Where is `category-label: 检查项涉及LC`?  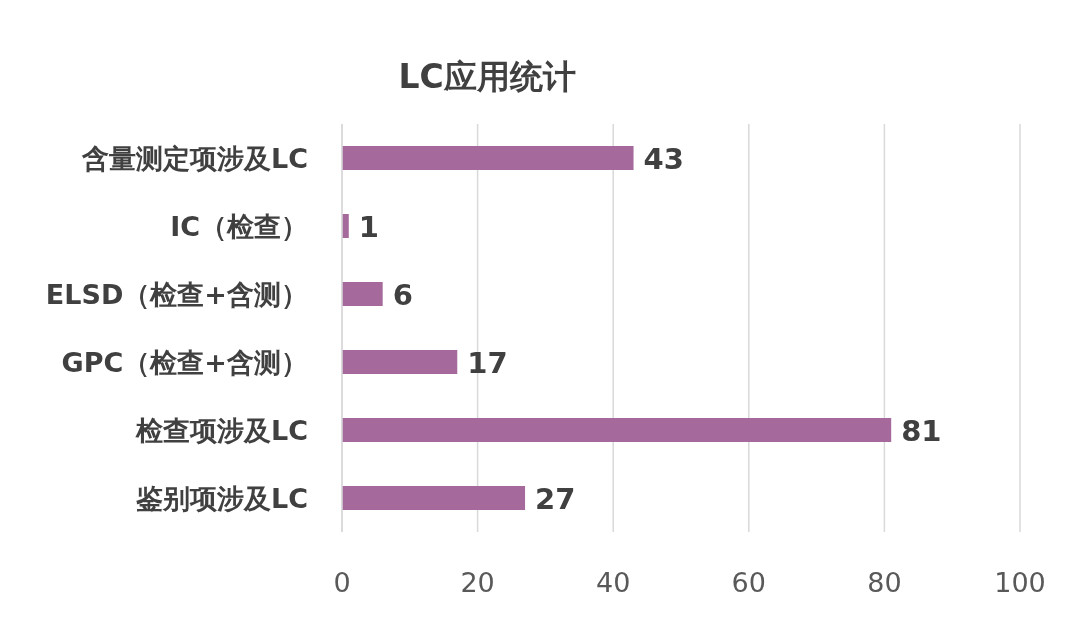
category-label: 检查项涉及LC is located at coordinates (221, 430).